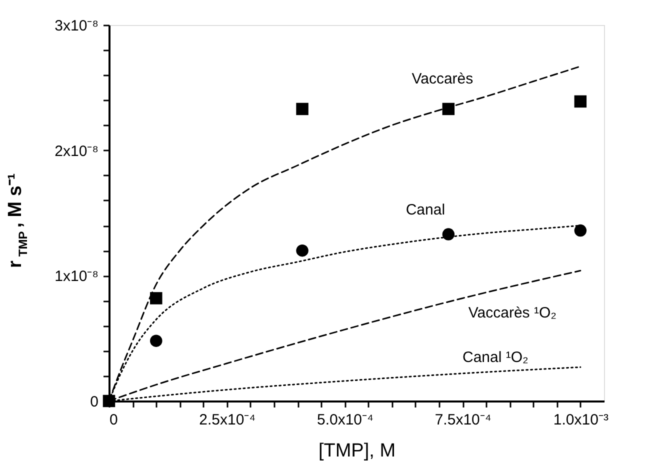  Describe the element at coordinates (345, 420) in the screenshot. I see `x-tick-label: 5.0x10⁻⁴` at that location.